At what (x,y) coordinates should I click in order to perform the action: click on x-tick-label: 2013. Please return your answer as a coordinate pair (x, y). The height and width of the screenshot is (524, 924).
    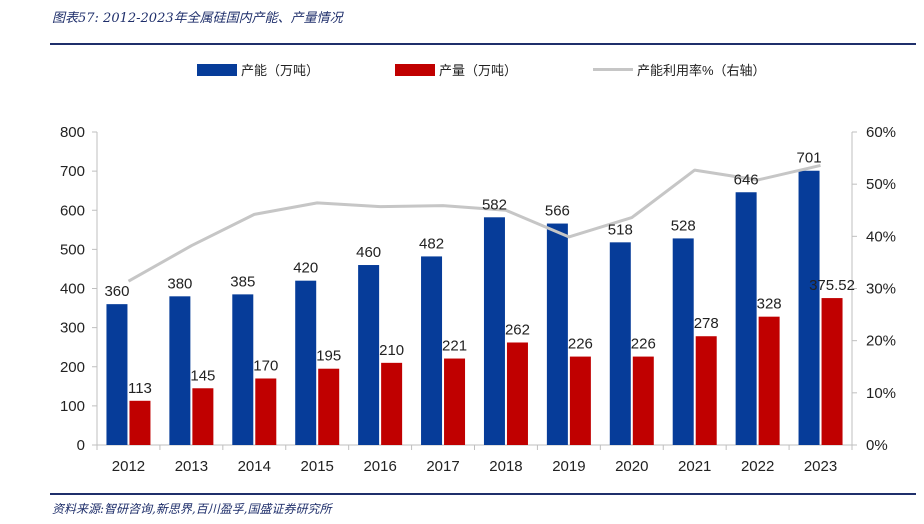
    Looking at the image, I should click on (191, 466).